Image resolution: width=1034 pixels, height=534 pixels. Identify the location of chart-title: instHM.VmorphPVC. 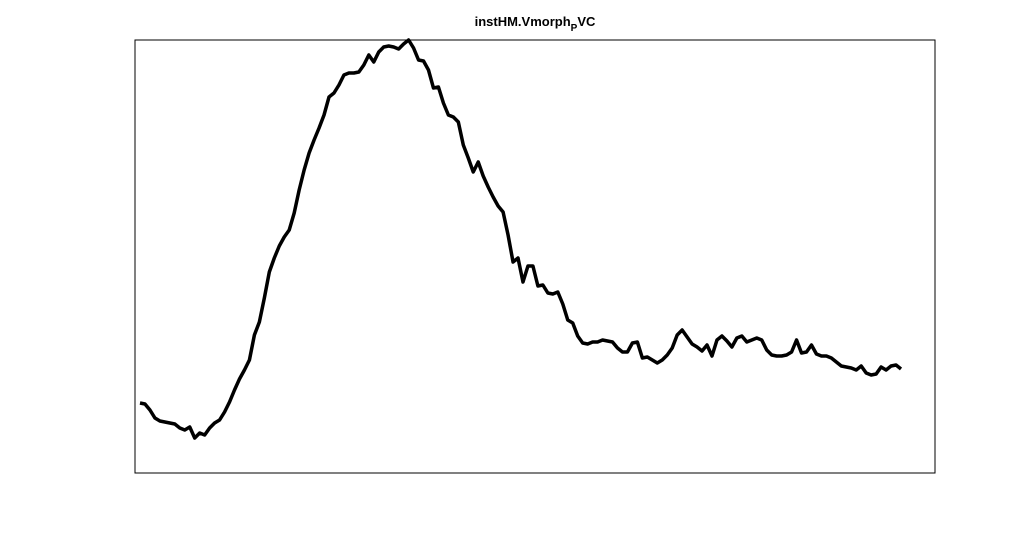
(535, 24).